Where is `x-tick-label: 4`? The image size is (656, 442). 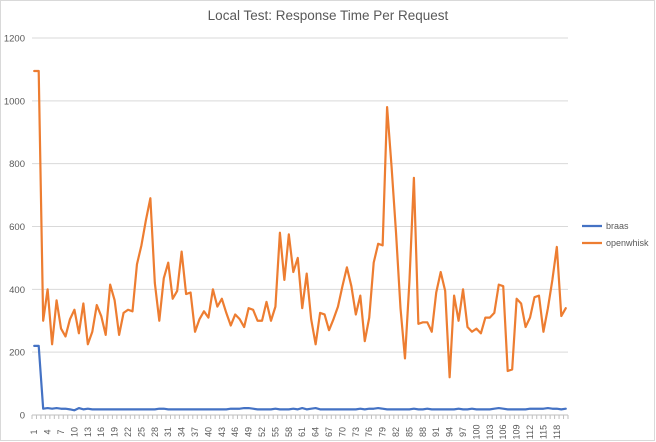 x-tick-label: 4 is located at coordinates (48, 431).